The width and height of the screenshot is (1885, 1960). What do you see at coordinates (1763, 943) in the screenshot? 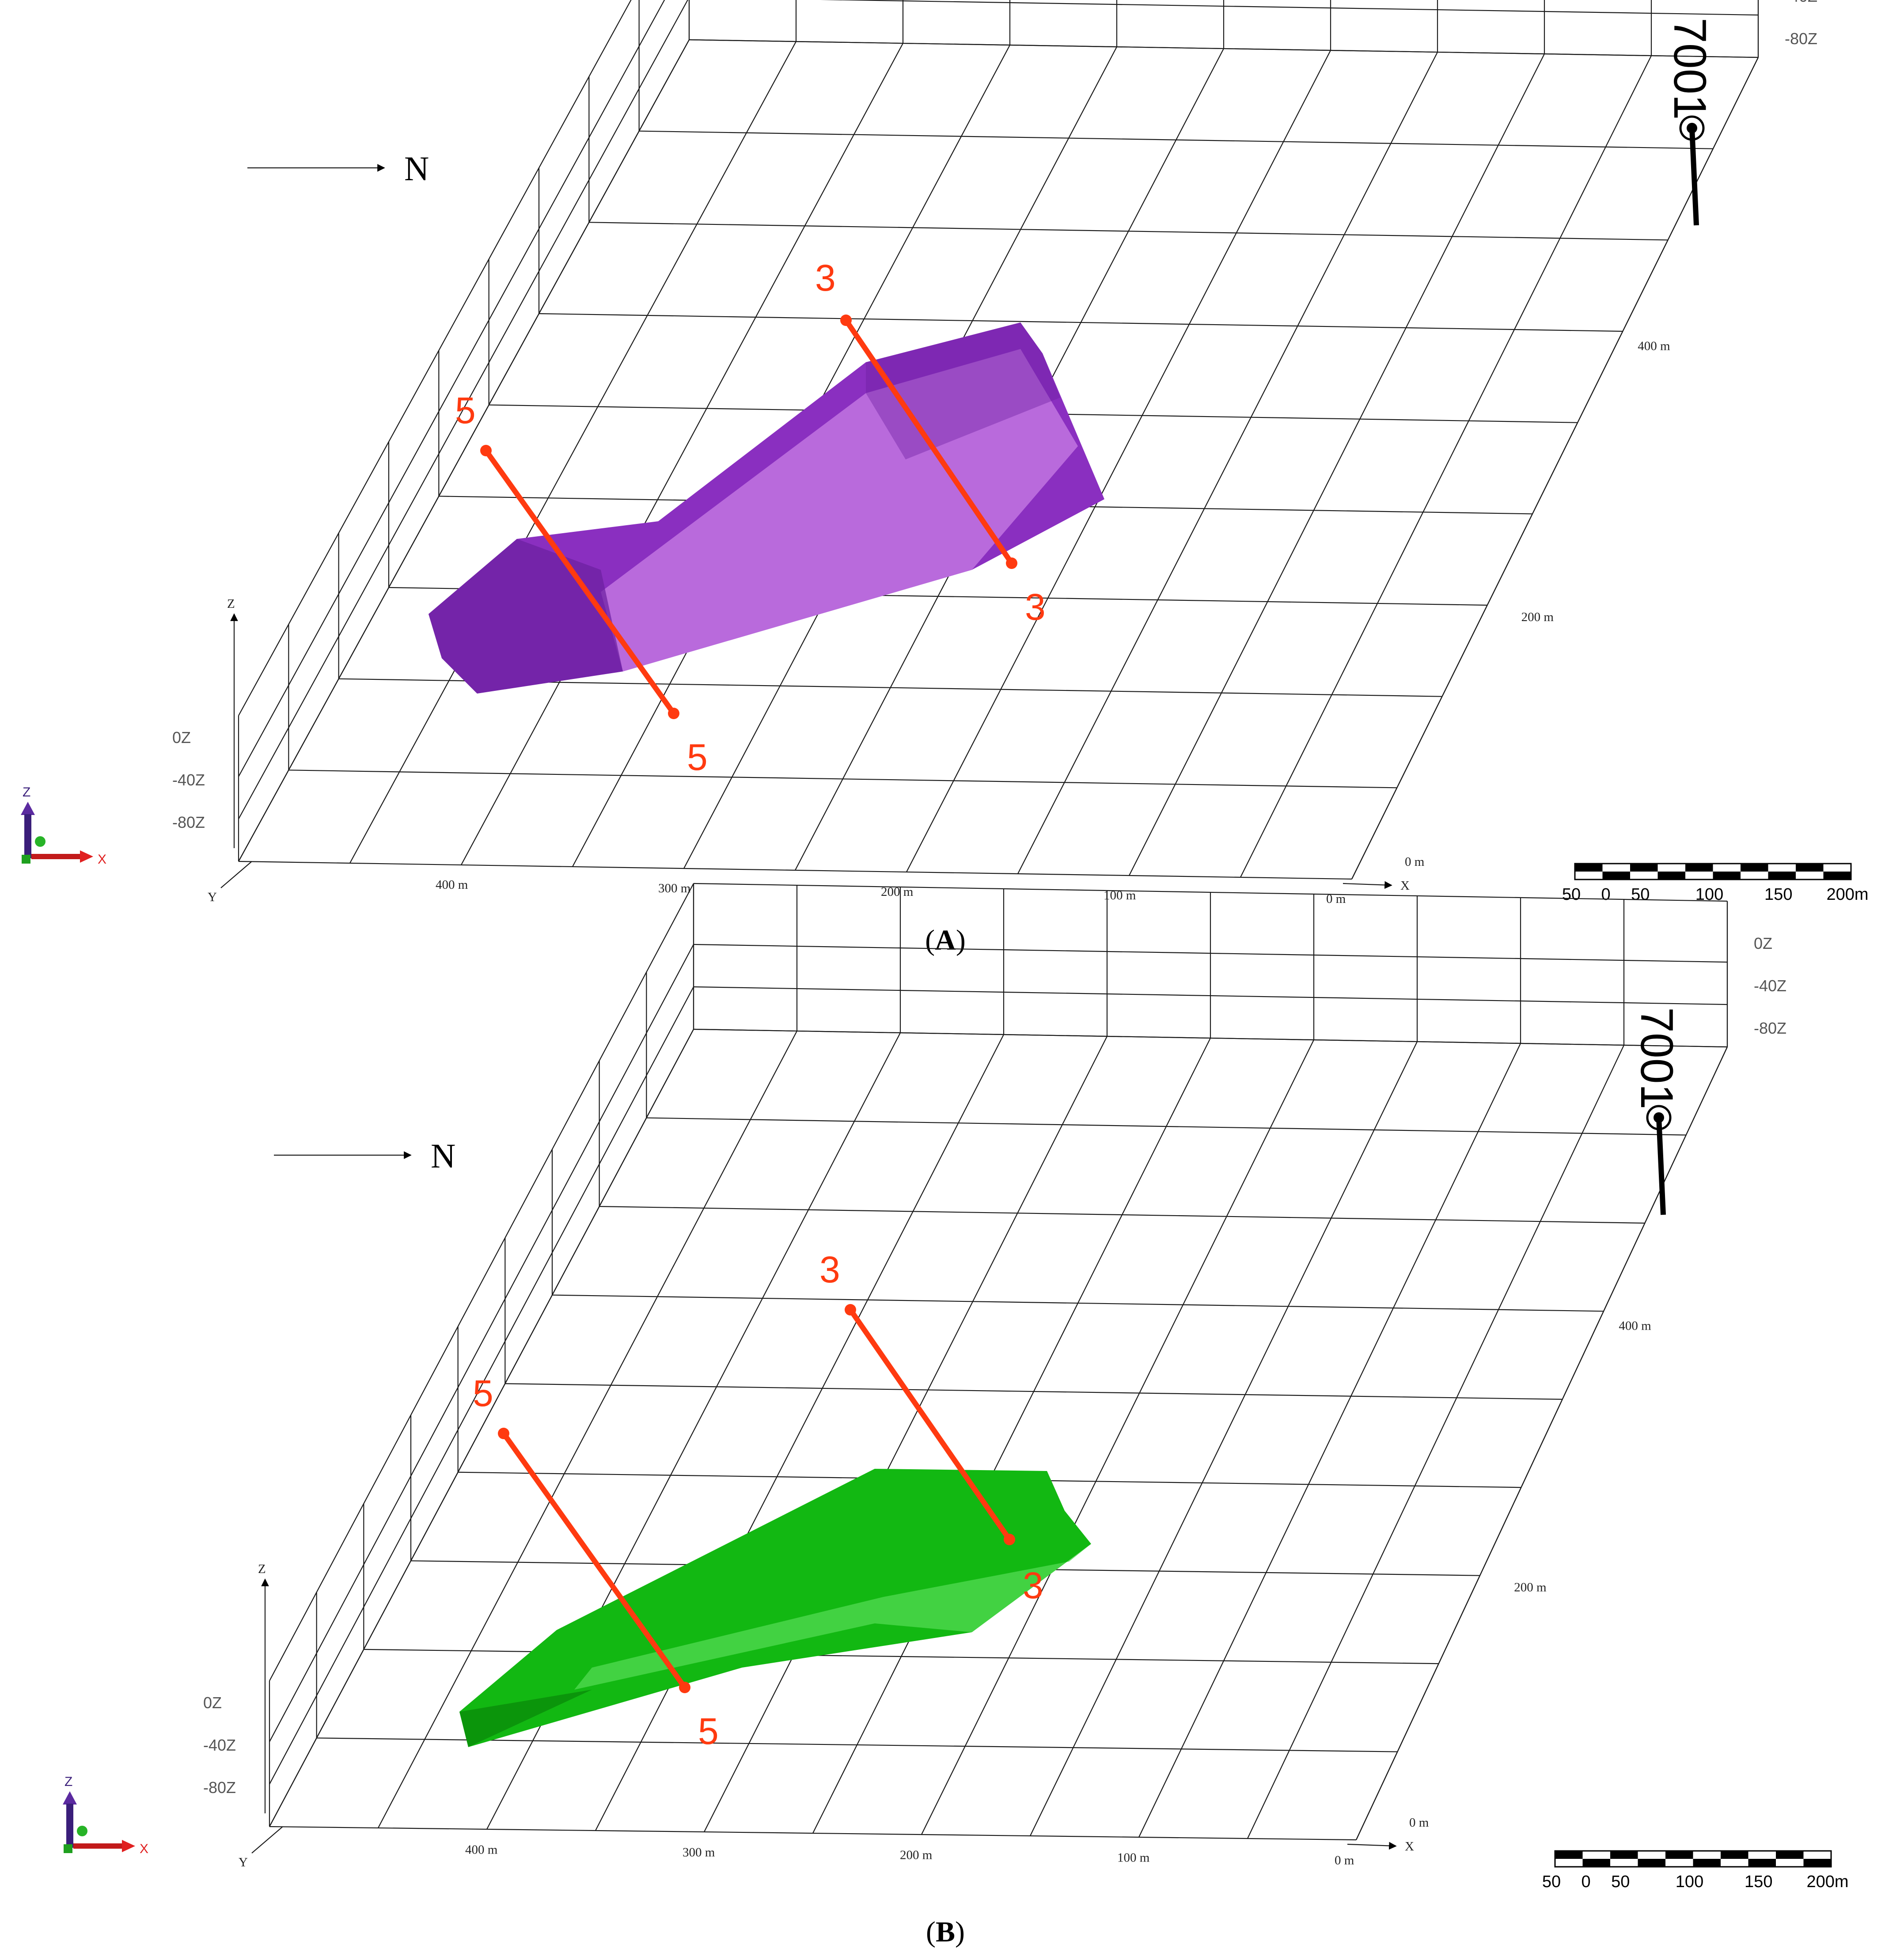
I see `z-level-label-right: 0Z` at bounding box center [1763, 943].